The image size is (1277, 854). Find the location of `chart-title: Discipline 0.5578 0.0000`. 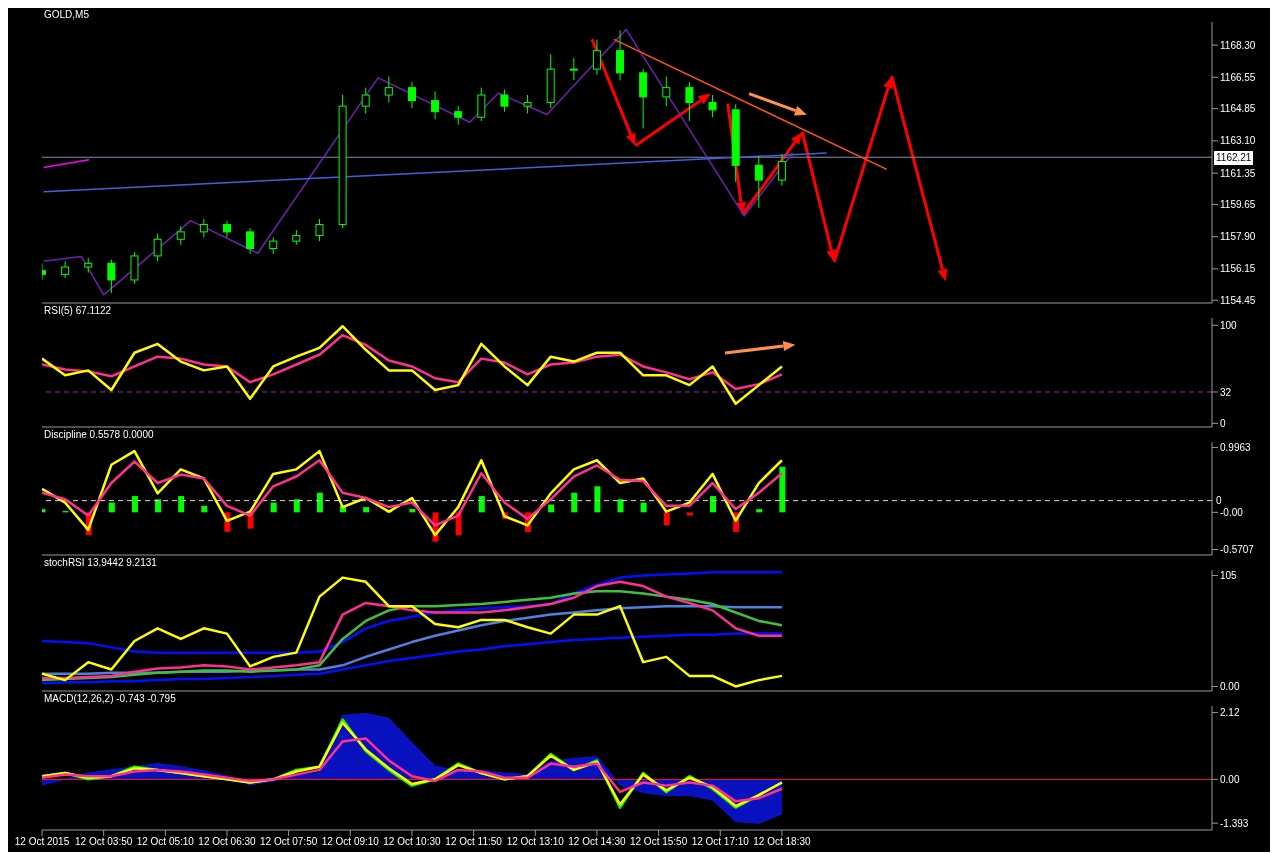

chart-title: Discipline 0.5578 0.0000 is located at coordinates (99, 434).